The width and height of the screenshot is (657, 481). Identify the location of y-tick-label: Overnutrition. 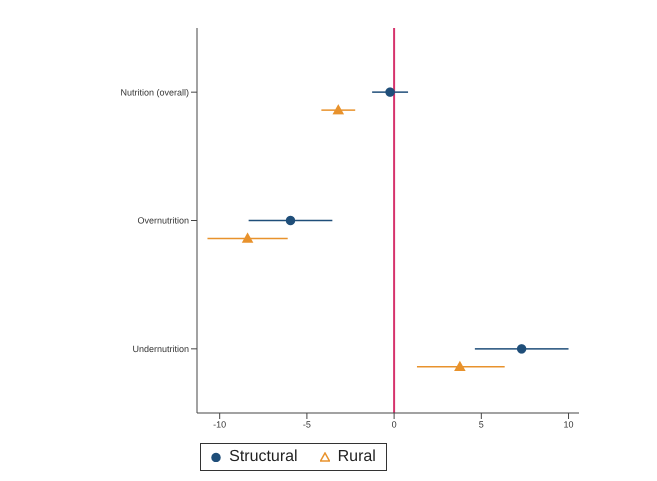
(163, 221).